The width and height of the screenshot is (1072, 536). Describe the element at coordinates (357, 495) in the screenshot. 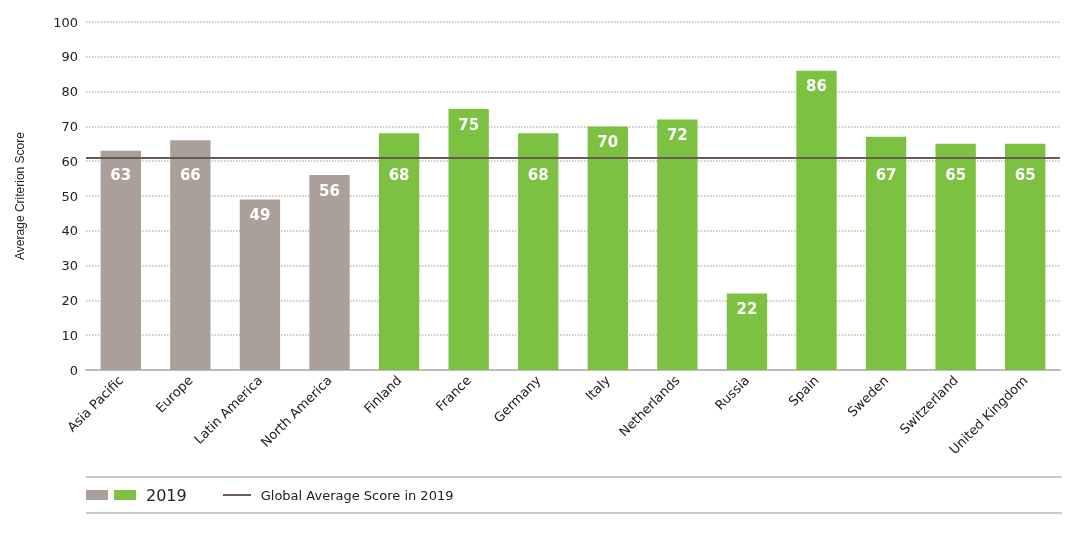

I see `legend-label: Global Average Score in 2019` at that location.